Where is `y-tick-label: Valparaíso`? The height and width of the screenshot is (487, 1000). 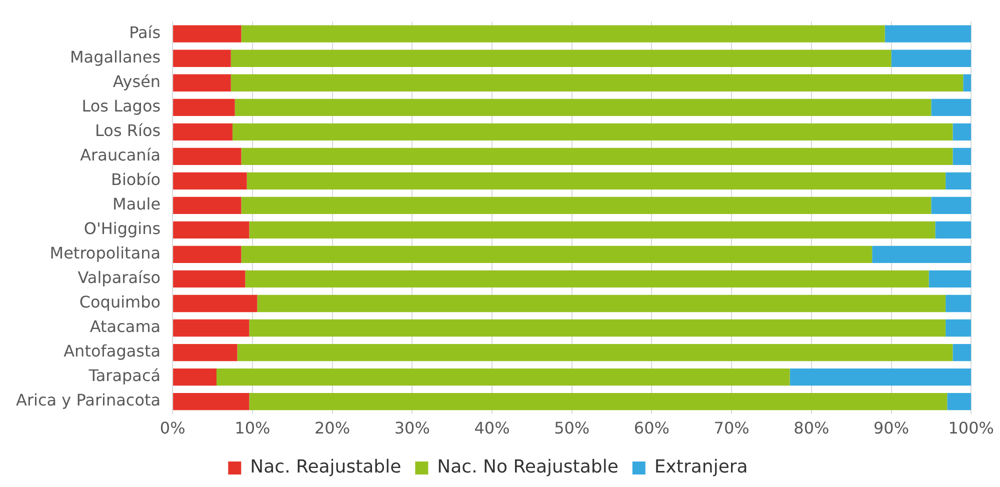 y-tick-label: Valparaíso is located at coordinates (119, 278).